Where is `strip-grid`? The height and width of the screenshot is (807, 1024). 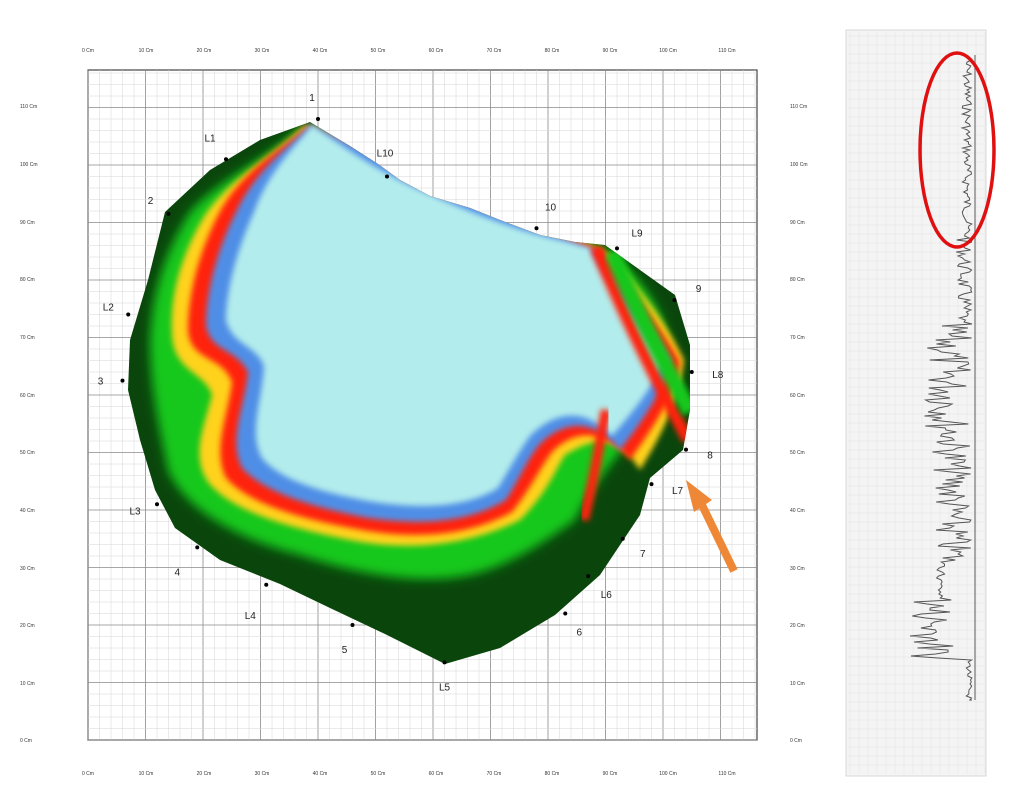 strip-grid is located at coordinates (917, 403).